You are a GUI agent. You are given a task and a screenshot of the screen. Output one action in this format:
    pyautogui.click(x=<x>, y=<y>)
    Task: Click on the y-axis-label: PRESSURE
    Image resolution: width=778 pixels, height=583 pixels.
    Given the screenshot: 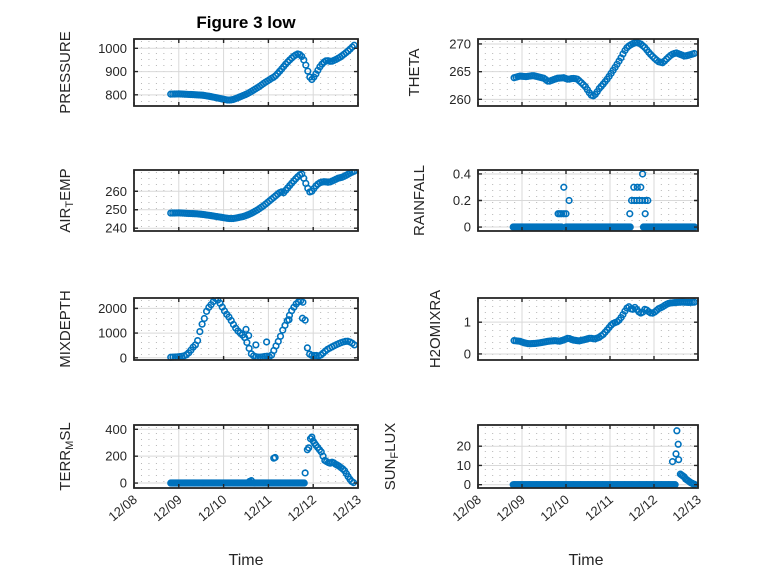 What is the action you would take?
    pyautogui.click(x=65, y=72)
    